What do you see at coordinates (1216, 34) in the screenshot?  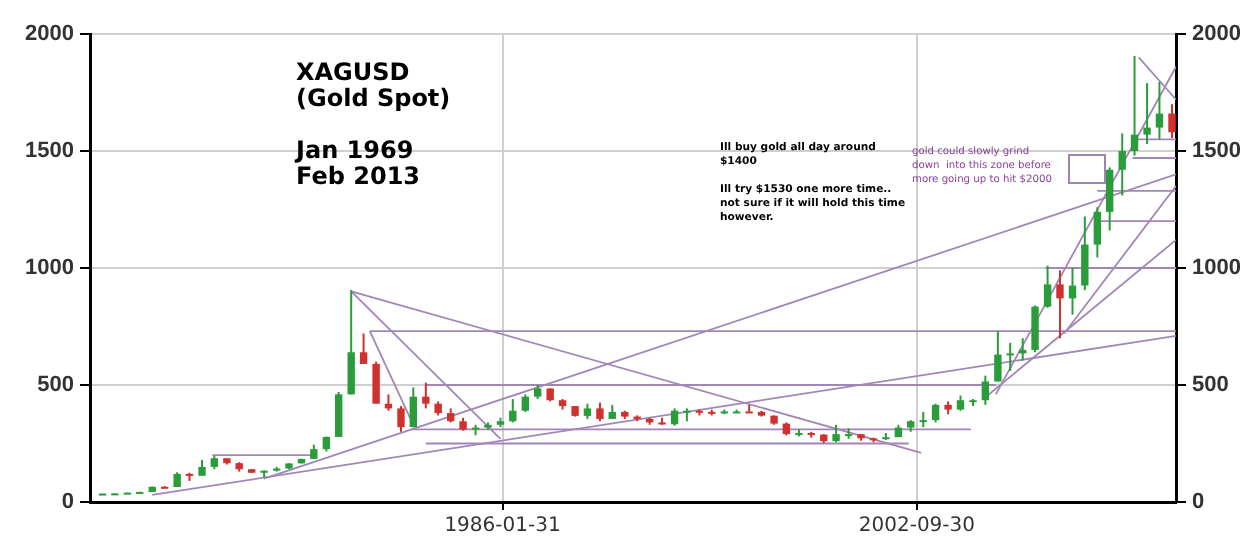 I see `y2-tick-label: 2000` at bounding box center [1216, 34].